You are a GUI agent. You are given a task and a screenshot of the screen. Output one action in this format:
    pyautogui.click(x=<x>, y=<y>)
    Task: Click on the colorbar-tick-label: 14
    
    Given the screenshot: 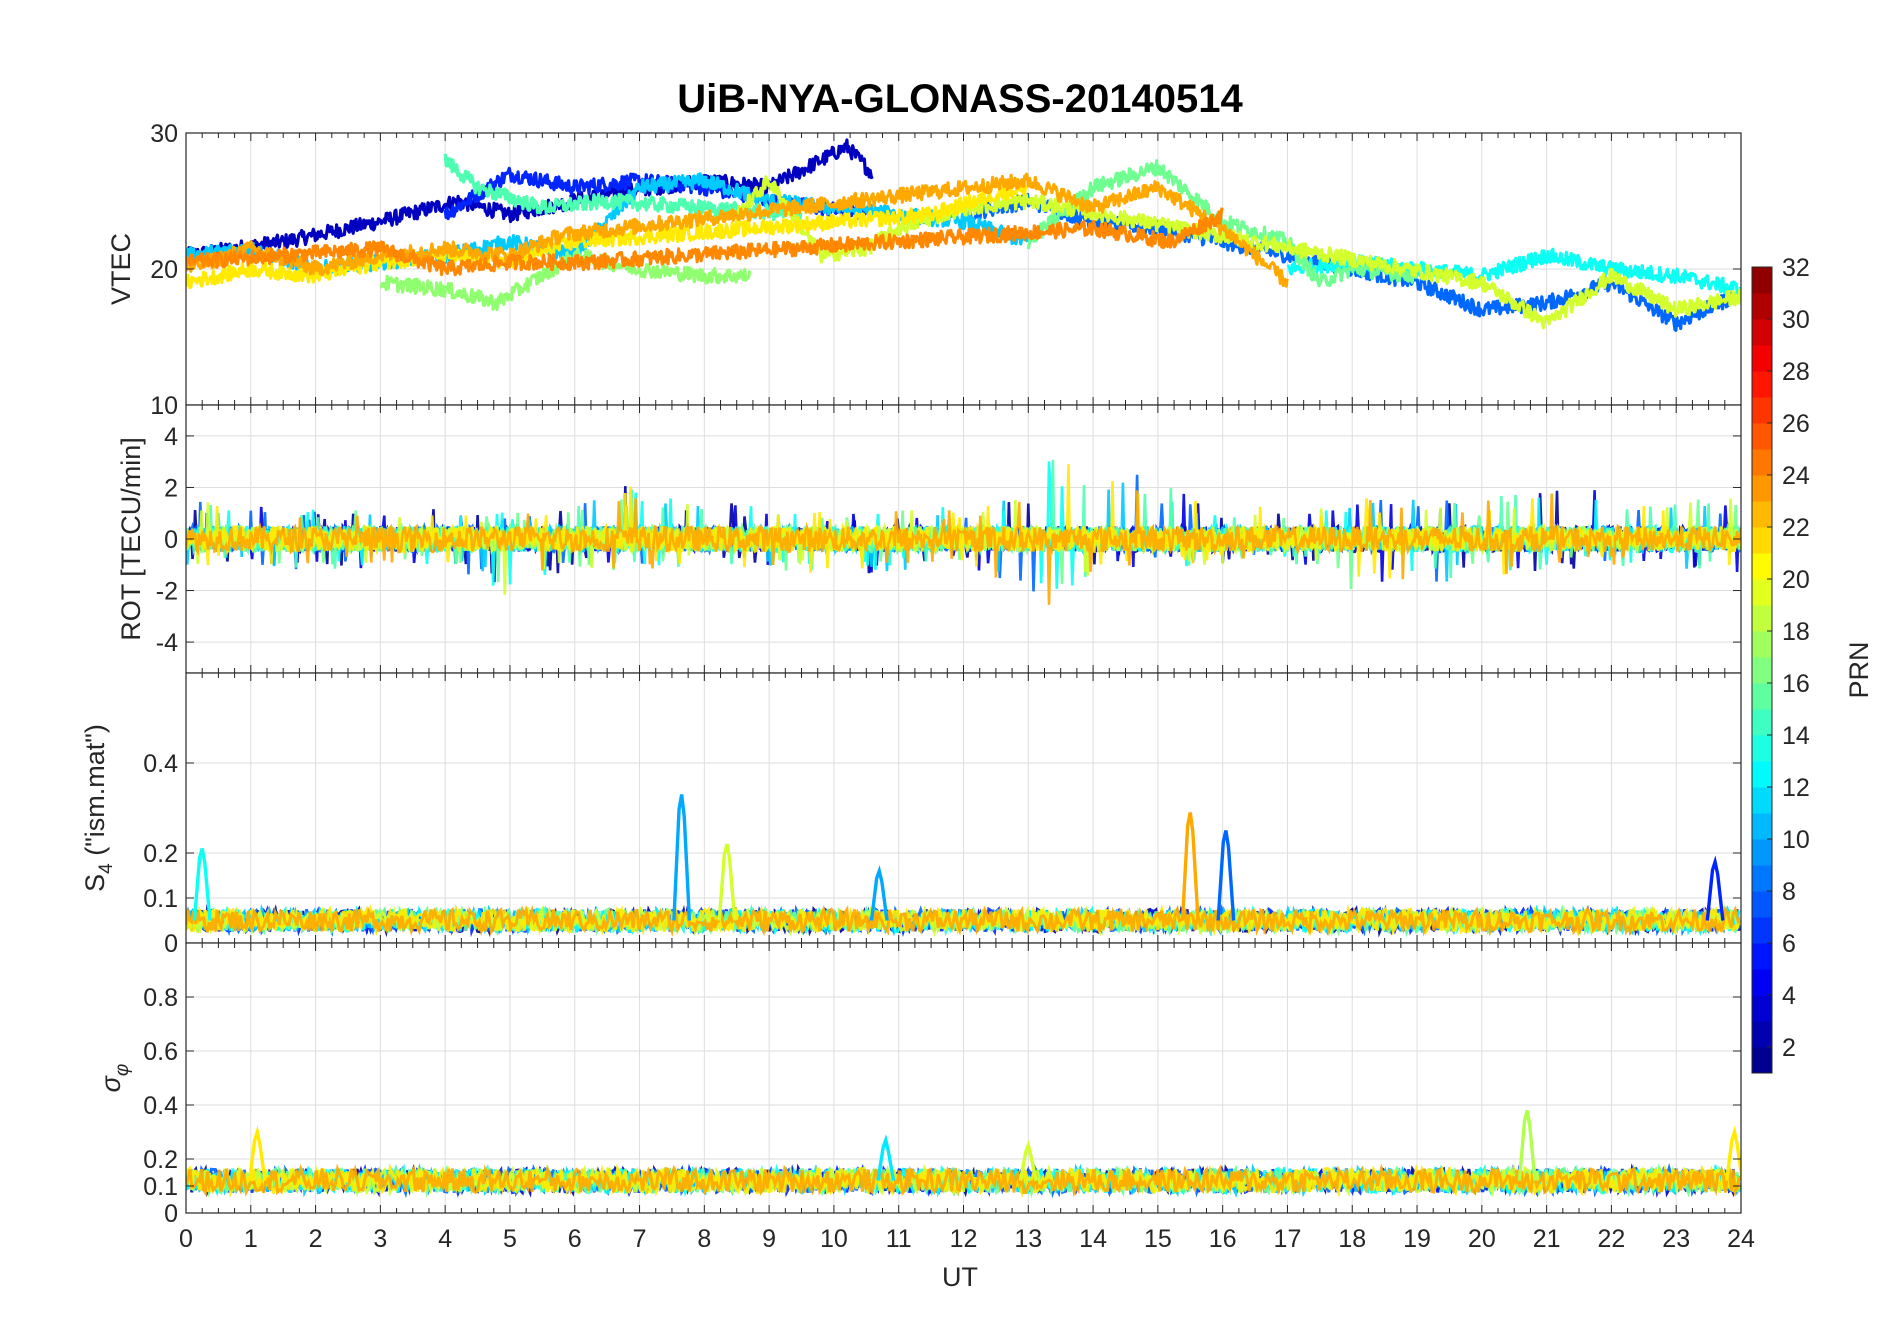 What is the action you would take?
    pyautogui.click(x=1796, y=736)
    